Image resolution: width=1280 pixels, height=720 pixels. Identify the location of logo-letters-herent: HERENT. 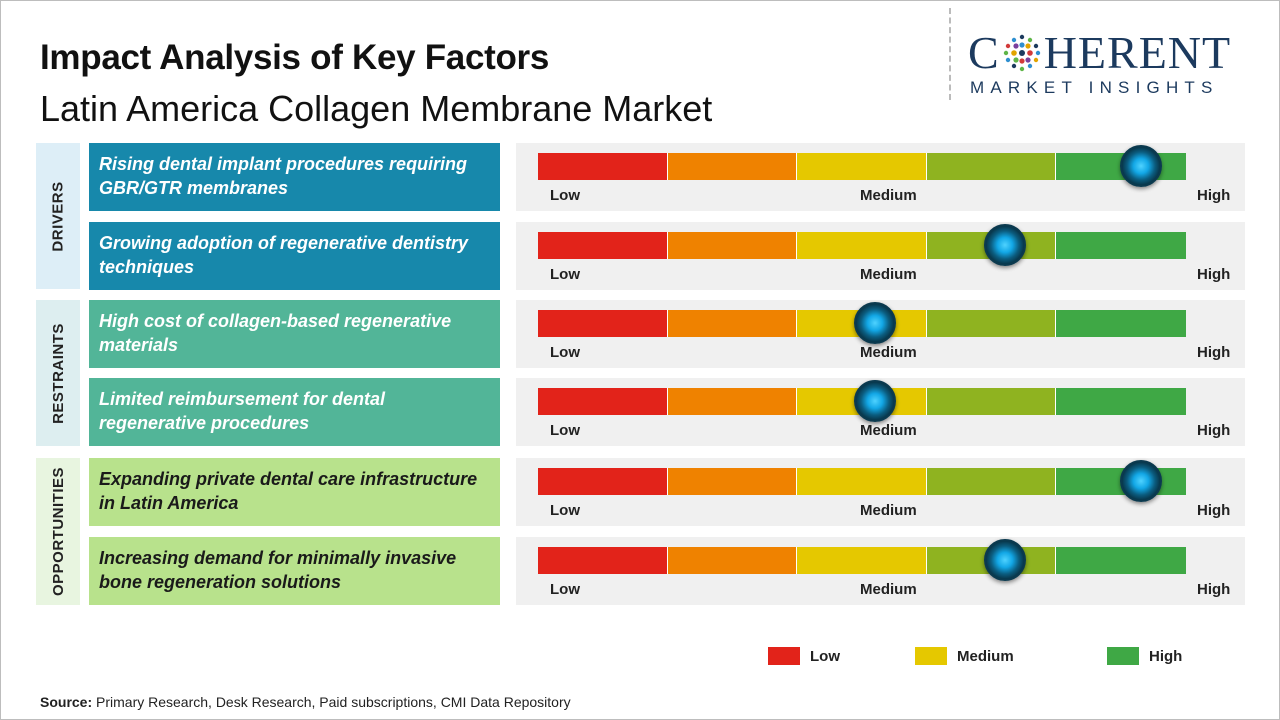
(1137, 52).